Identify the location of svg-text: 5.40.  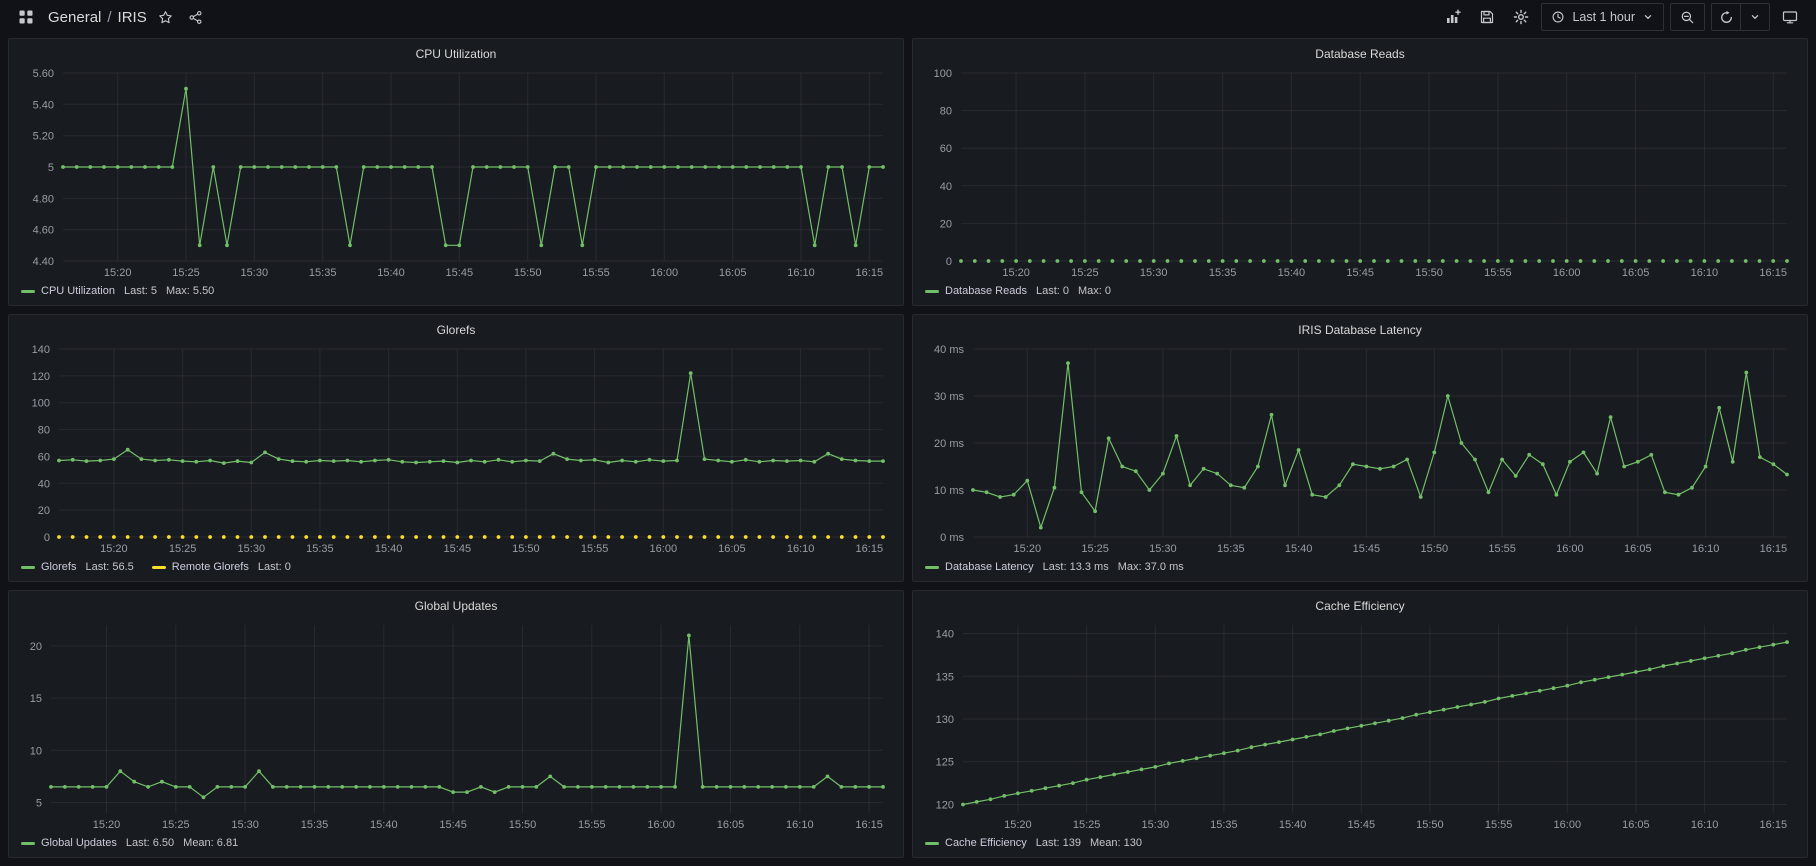
(43, 105).